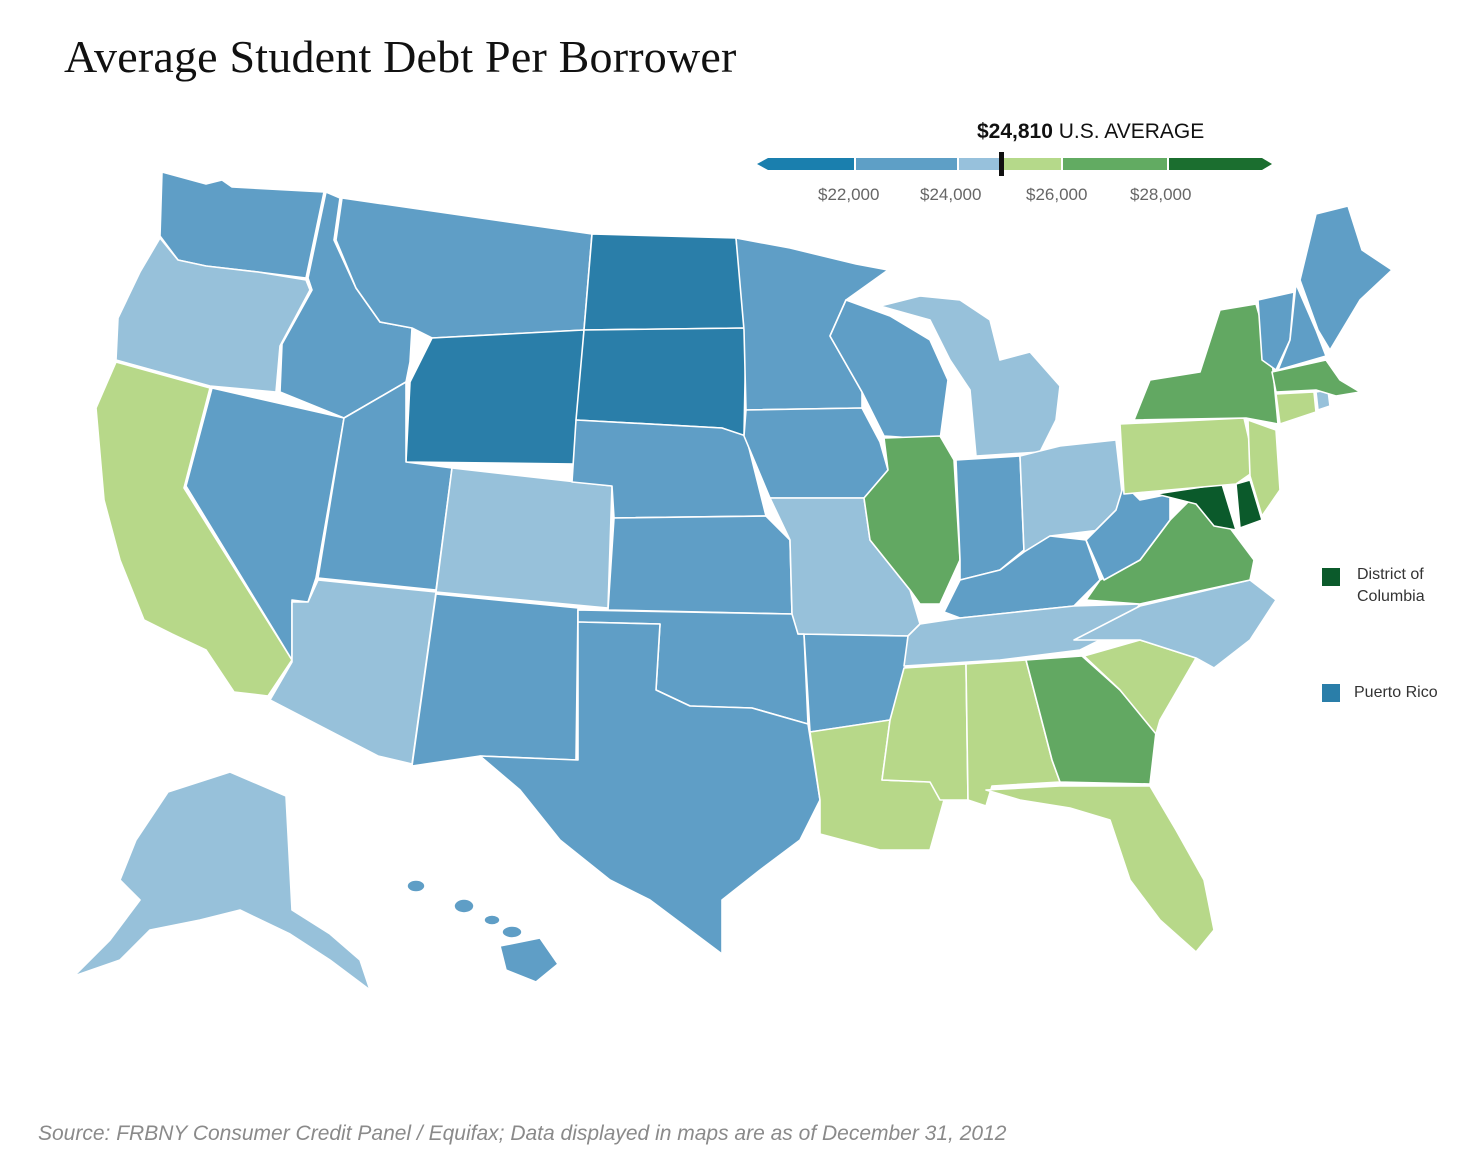 This screenshot has height=1172, width=1484. Describe the element at coordinates (1316, 378) in the screenshot. I see `state-massachusetts` at that location.